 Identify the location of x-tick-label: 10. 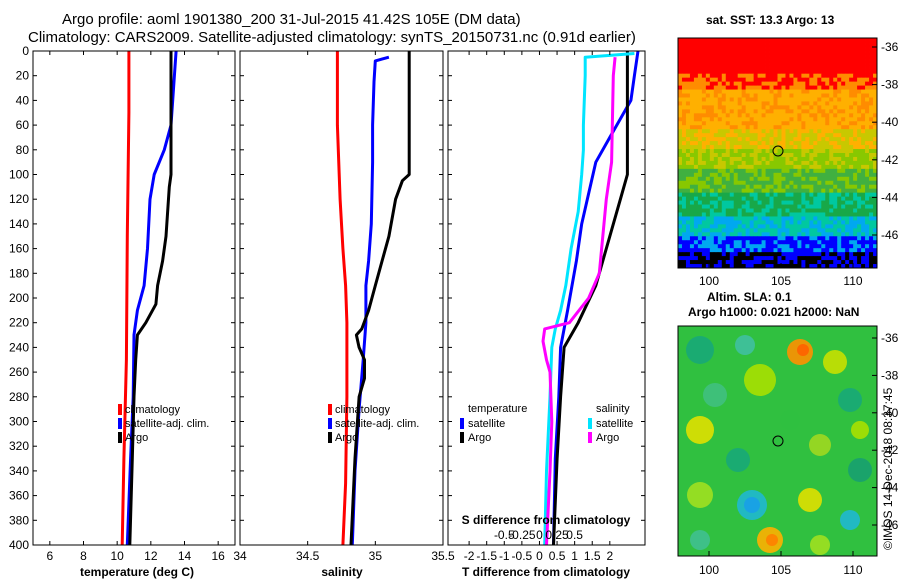
(117, 556).